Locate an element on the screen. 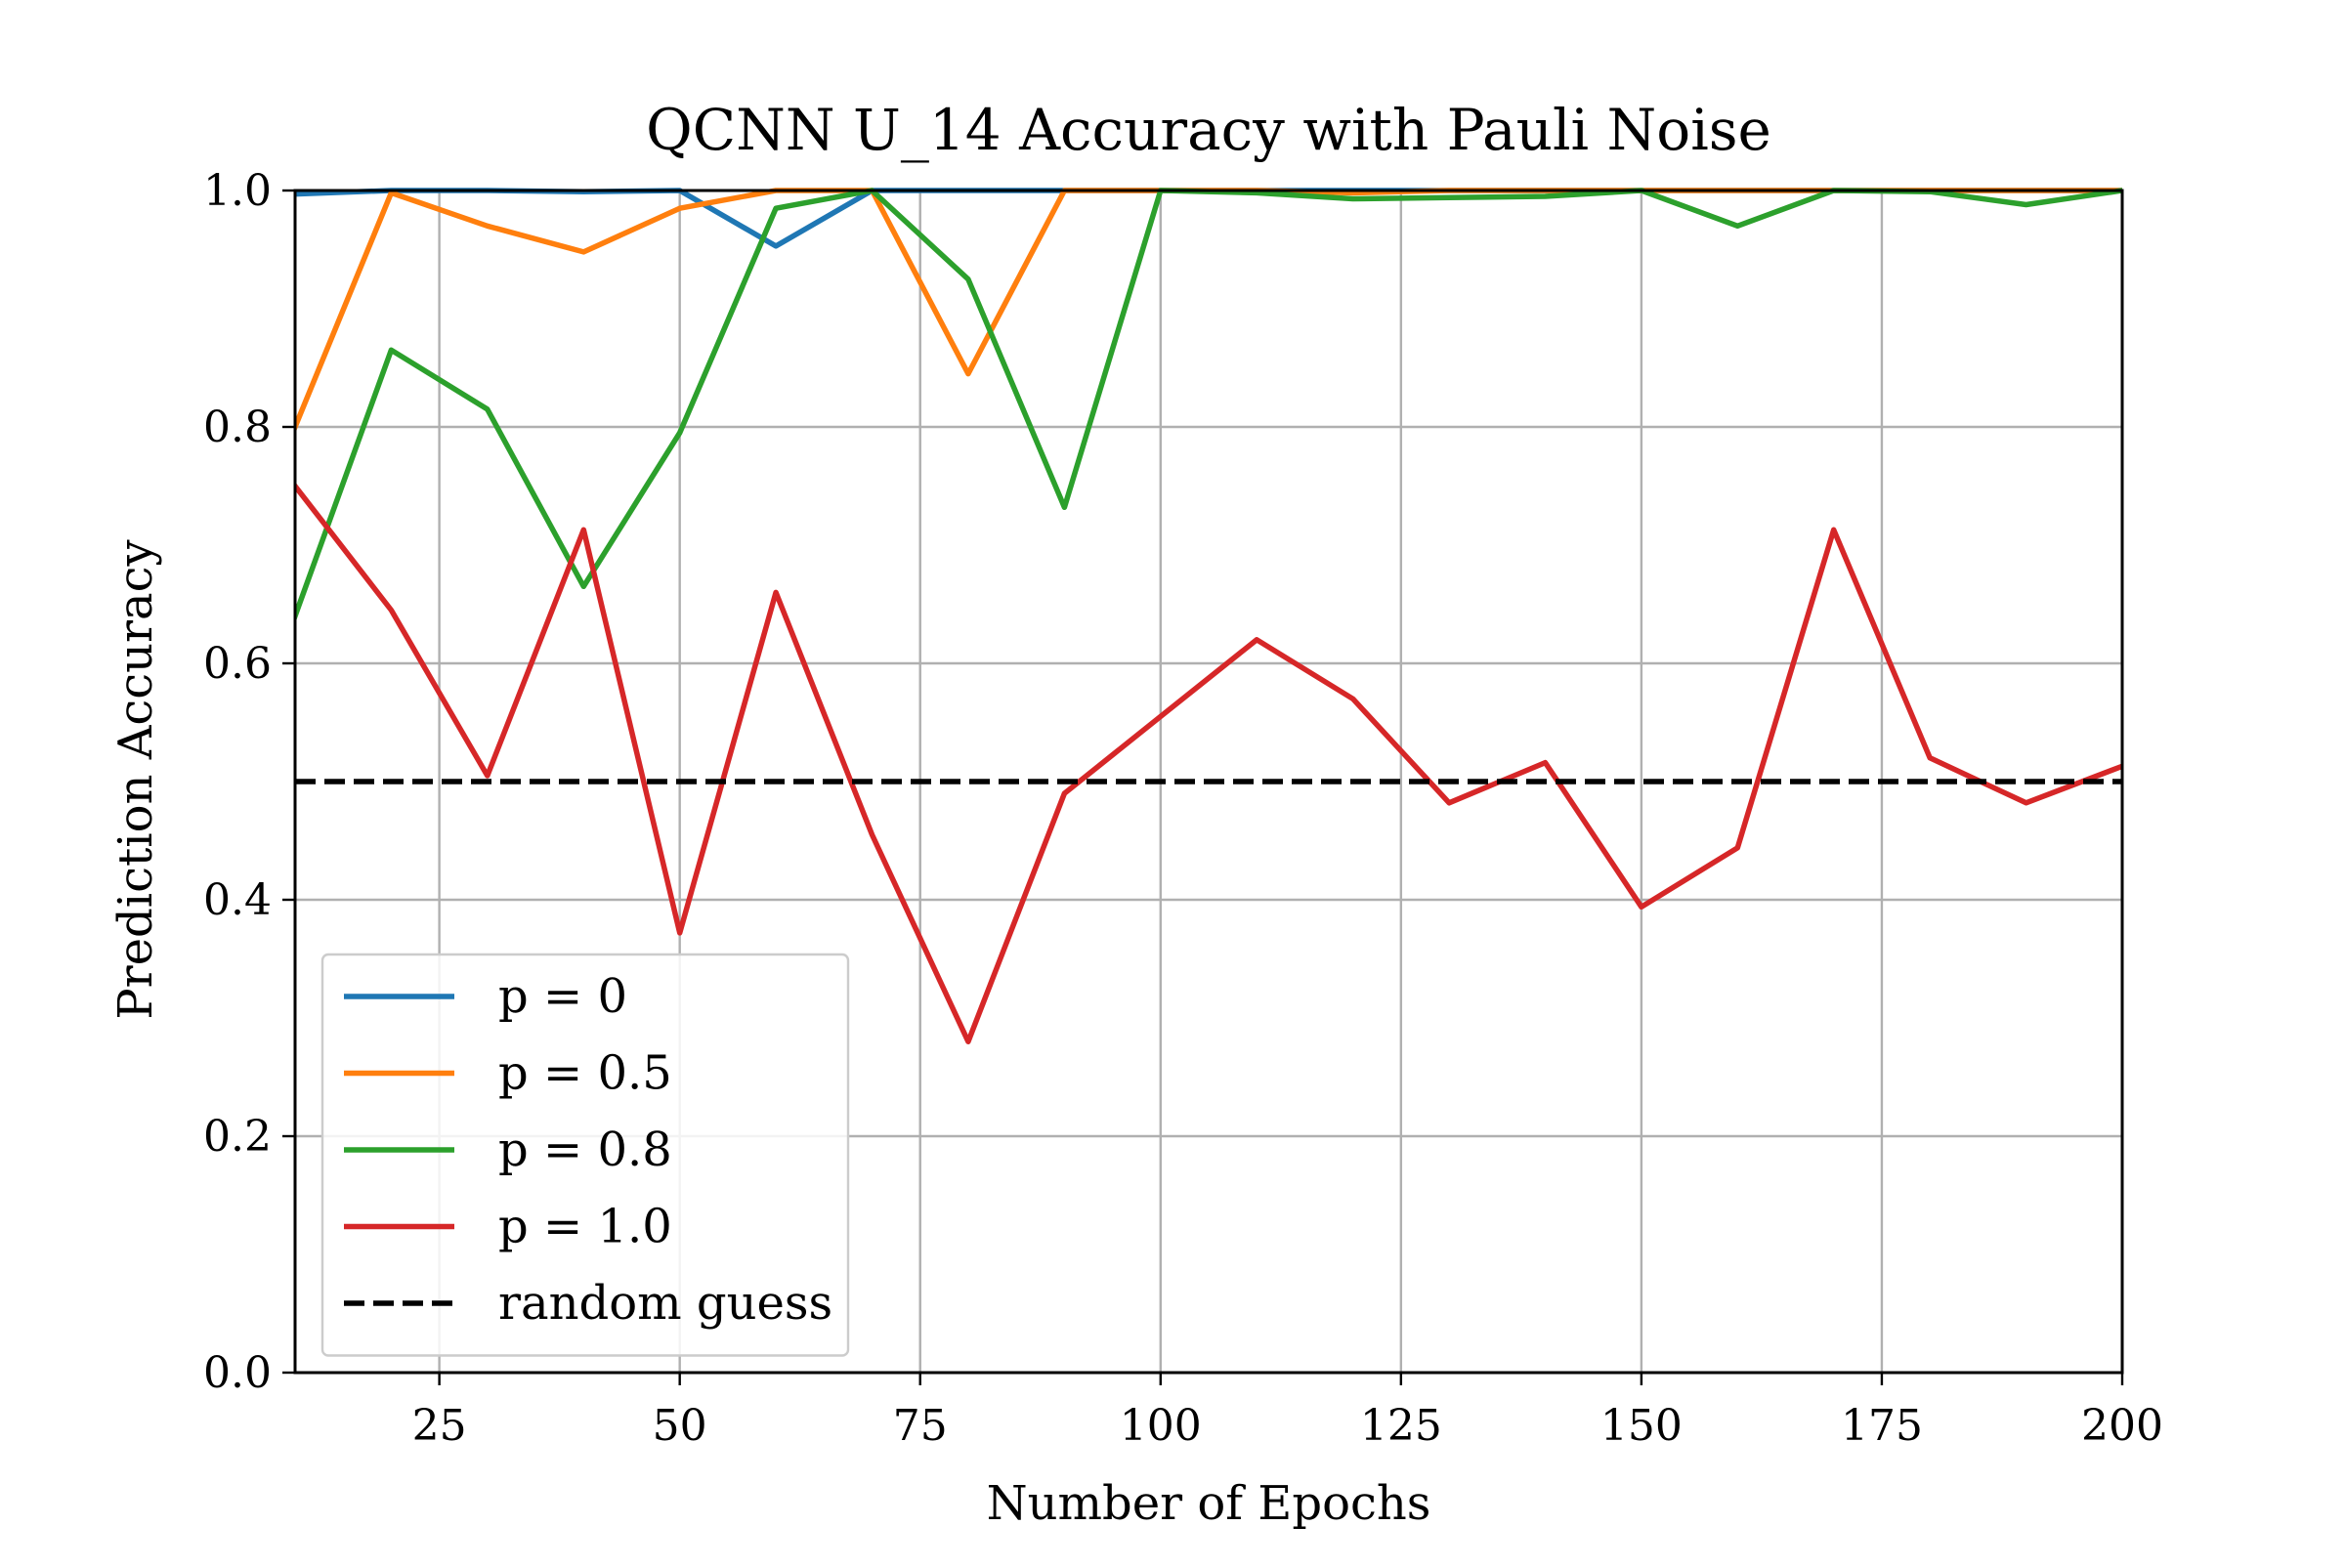  chart-title: QCNN U_14 Accuracy with Pauli Noise is located at coordinates (1208, 130).